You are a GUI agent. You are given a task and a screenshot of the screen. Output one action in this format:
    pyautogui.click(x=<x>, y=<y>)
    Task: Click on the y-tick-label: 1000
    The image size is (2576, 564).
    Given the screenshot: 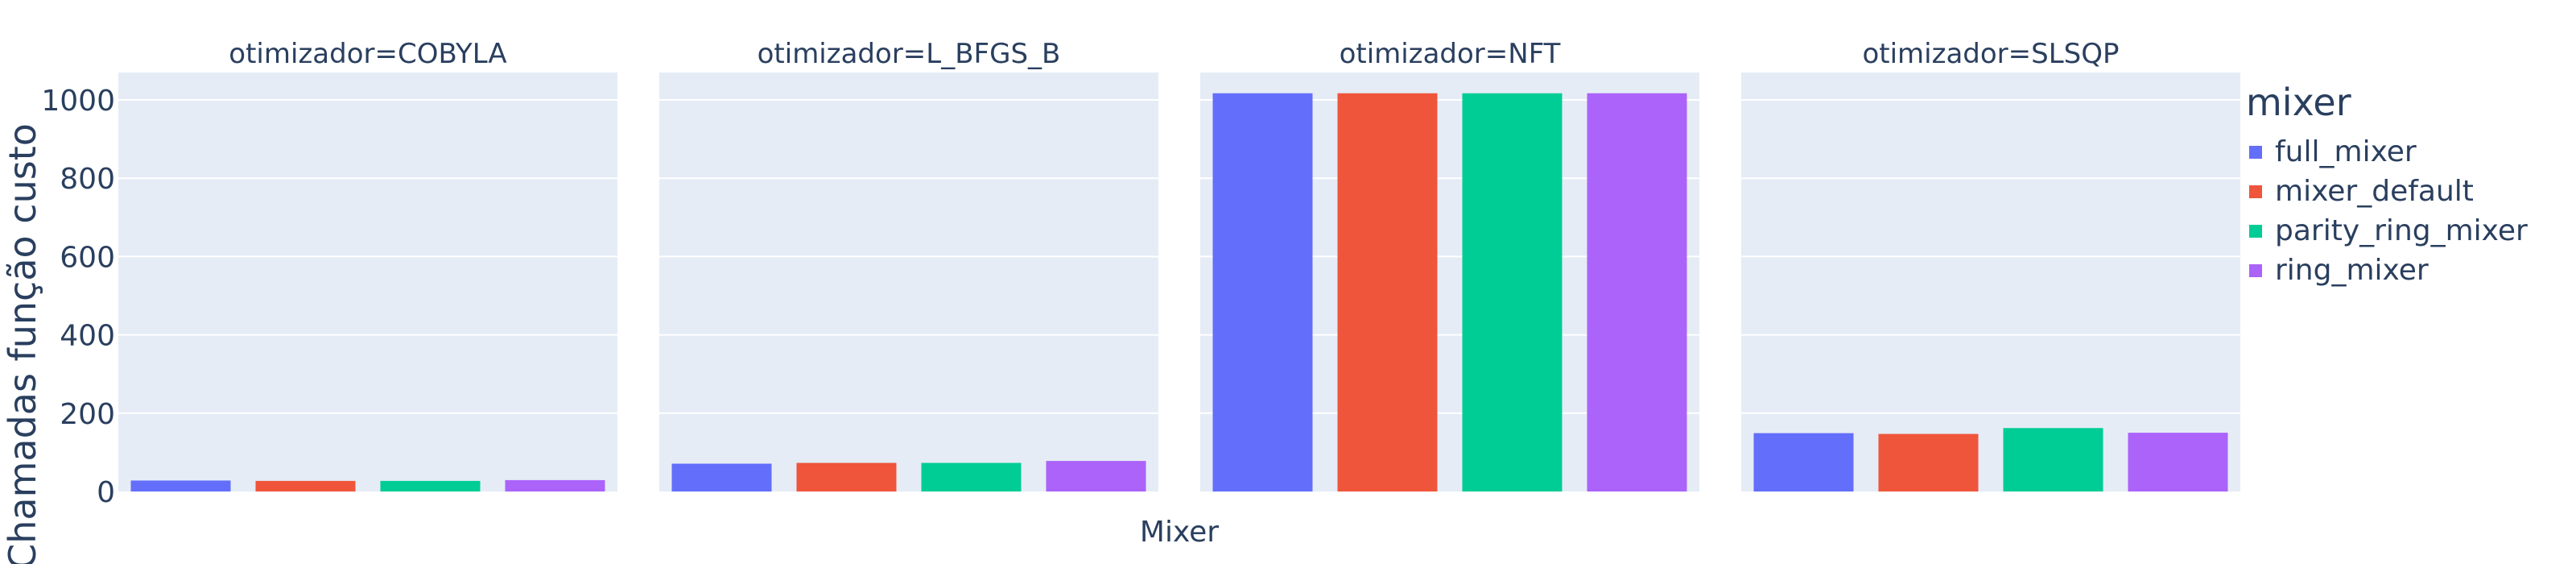 What is the action you would take?
    pyautogui.click(x=78, y=101)
    